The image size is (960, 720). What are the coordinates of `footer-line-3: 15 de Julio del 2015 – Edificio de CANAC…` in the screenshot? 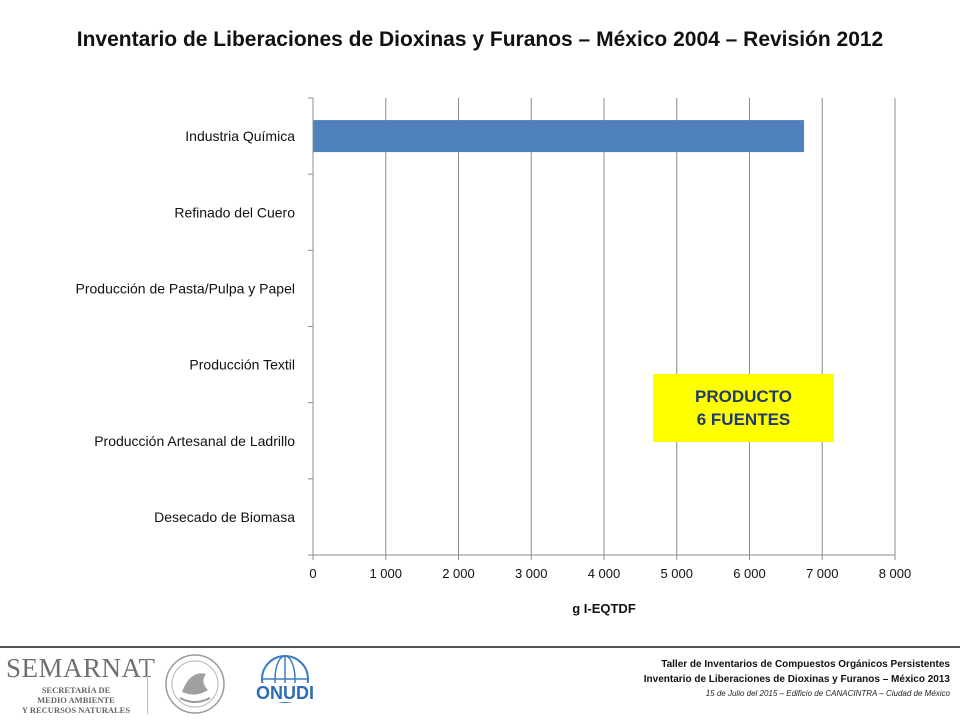 It's located at (827, 693).